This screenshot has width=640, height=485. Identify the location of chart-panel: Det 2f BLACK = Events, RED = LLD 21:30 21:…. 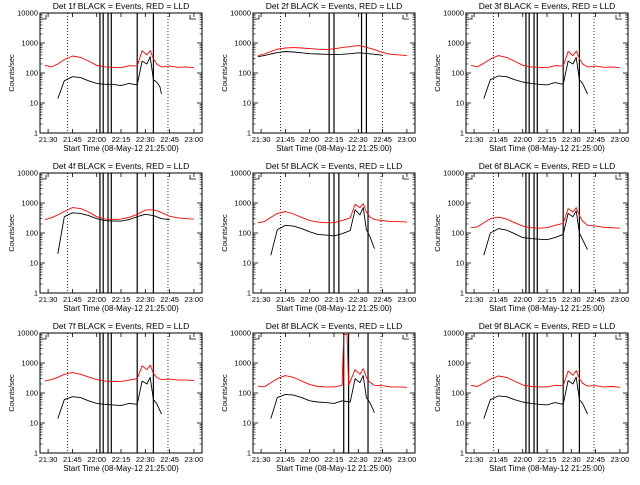
(318, 77).